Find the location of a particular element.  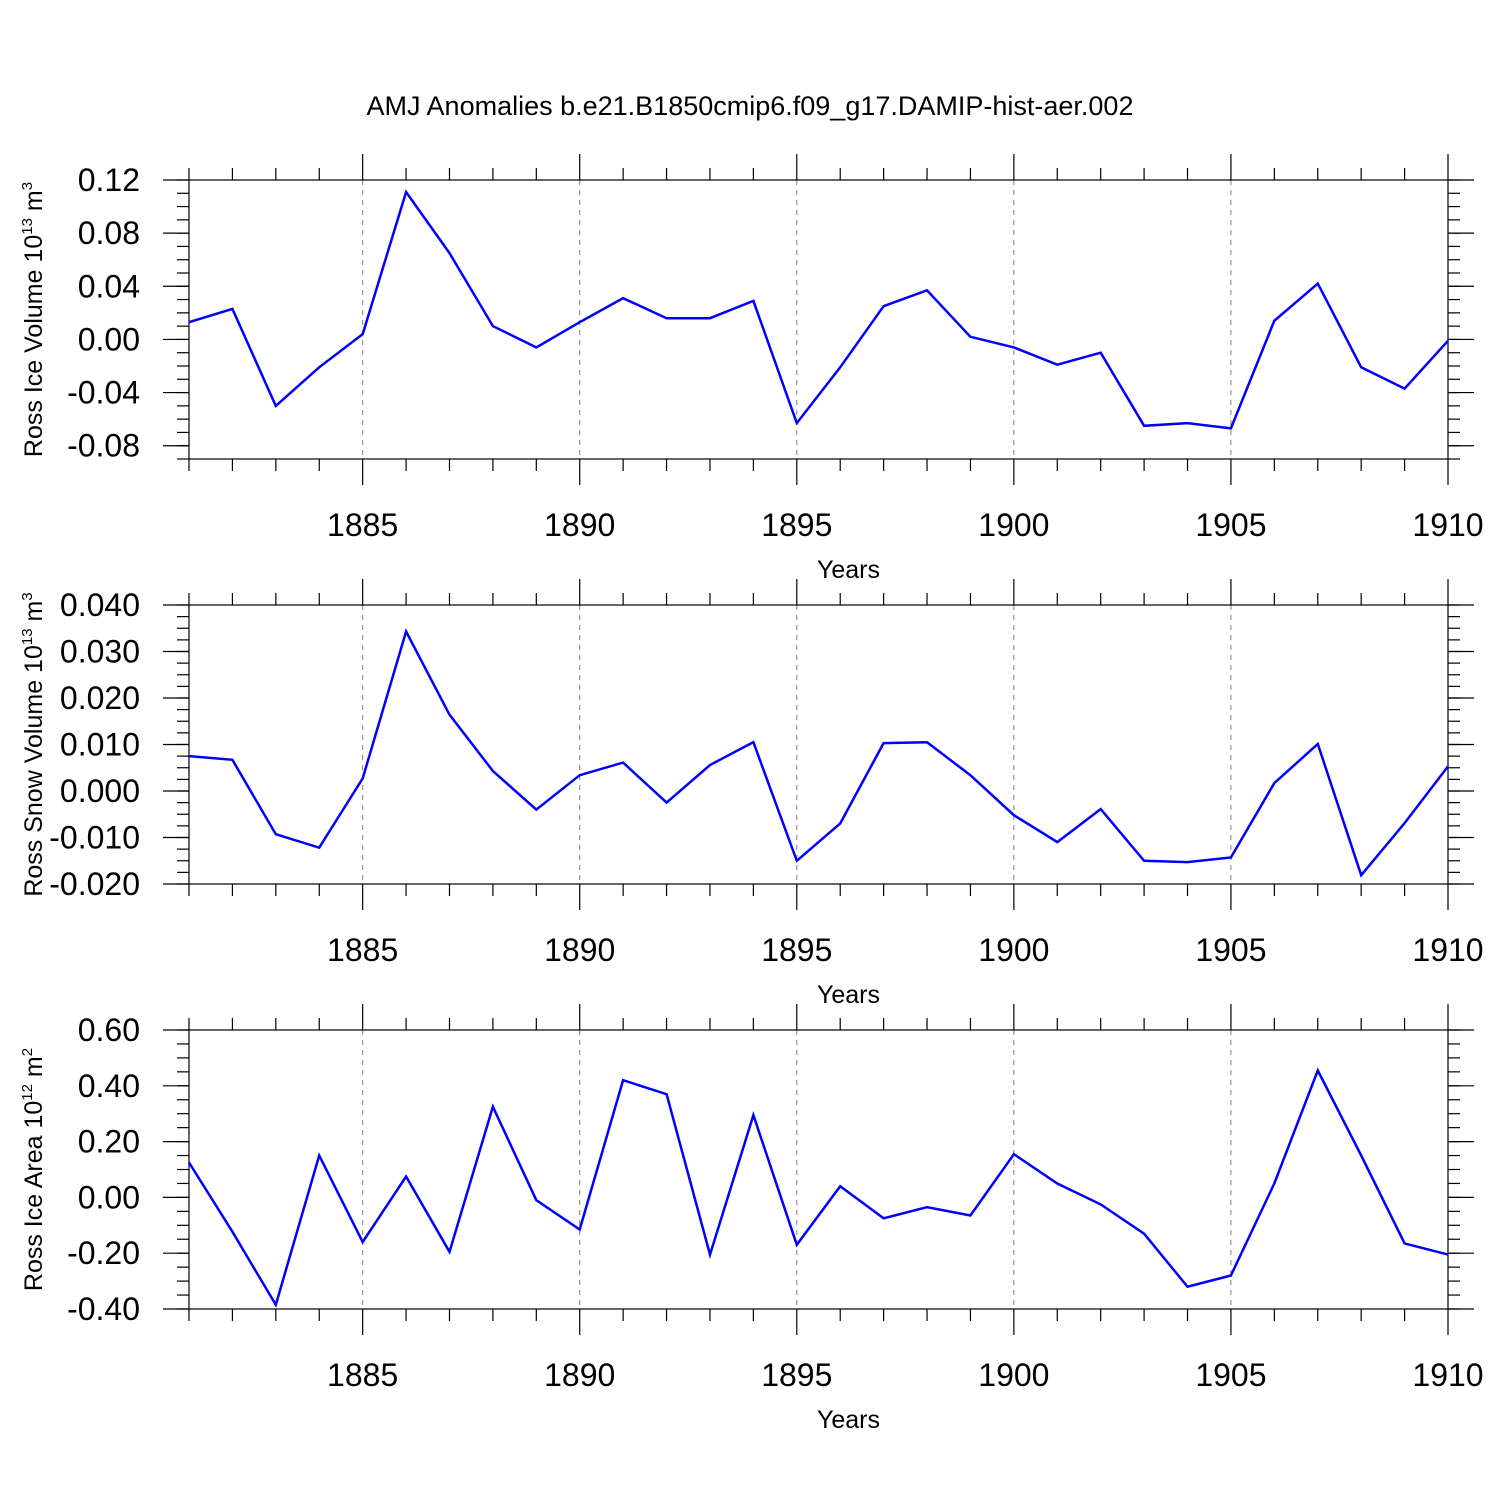

y-tick-label: 0.20 is located at coordinates (109, 1142).